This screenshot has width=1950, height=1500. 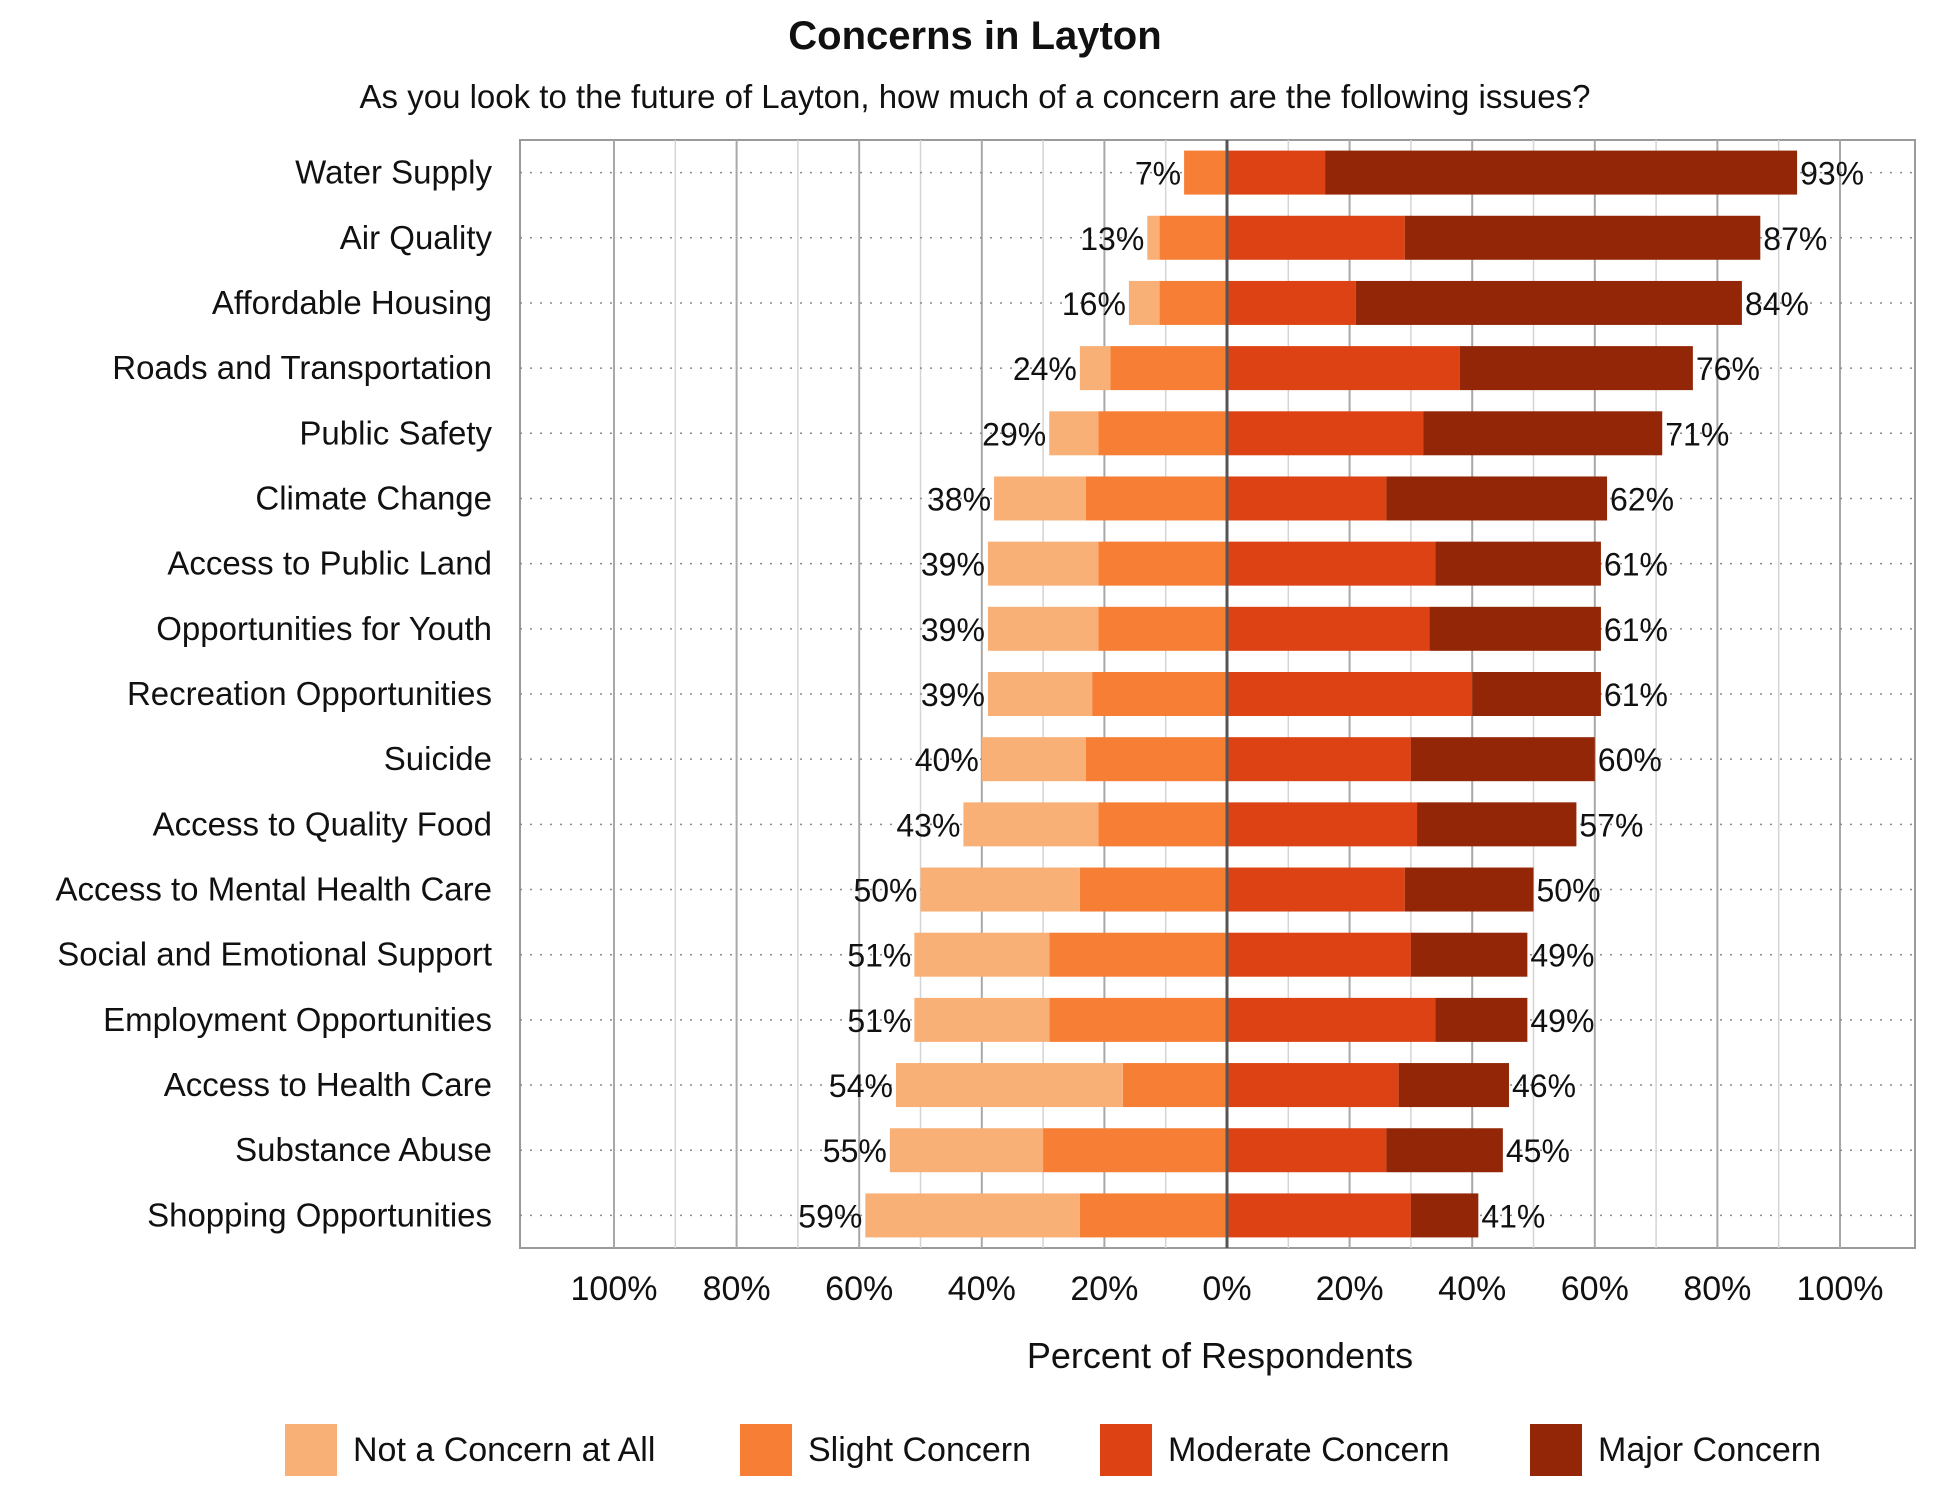 I want to click on negative-total-label: 29%, so click(x=1014, y=434).